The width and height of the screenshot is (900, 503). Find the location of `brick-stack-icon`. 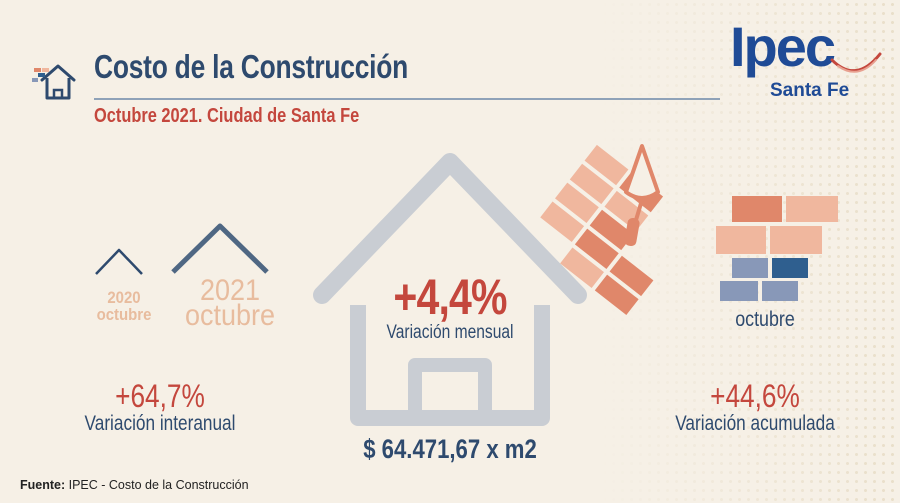

brick-stack-icon is located at coordinates (777, 248).